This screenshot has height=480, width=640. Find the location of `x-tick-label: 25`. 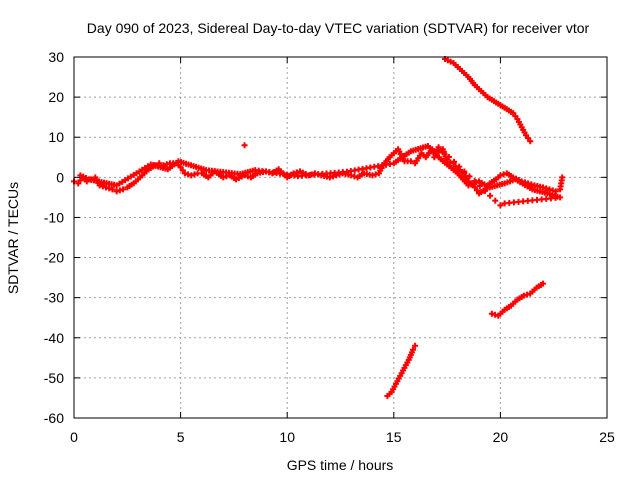

x-tick-label: 25 is located at coordinates (607, 437).